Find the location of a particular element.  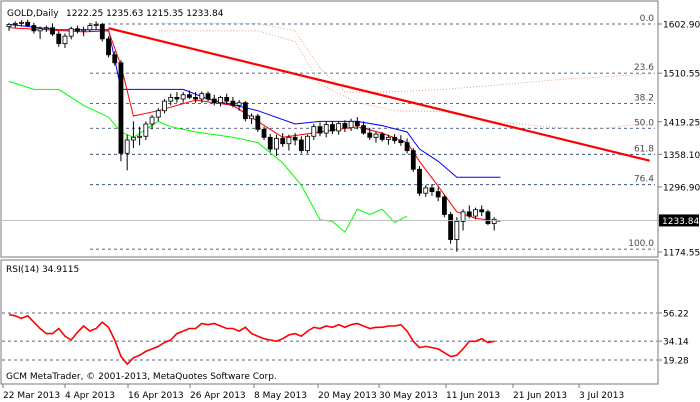

current-price-label: 1233.84 is located at coordinates (680, 222).